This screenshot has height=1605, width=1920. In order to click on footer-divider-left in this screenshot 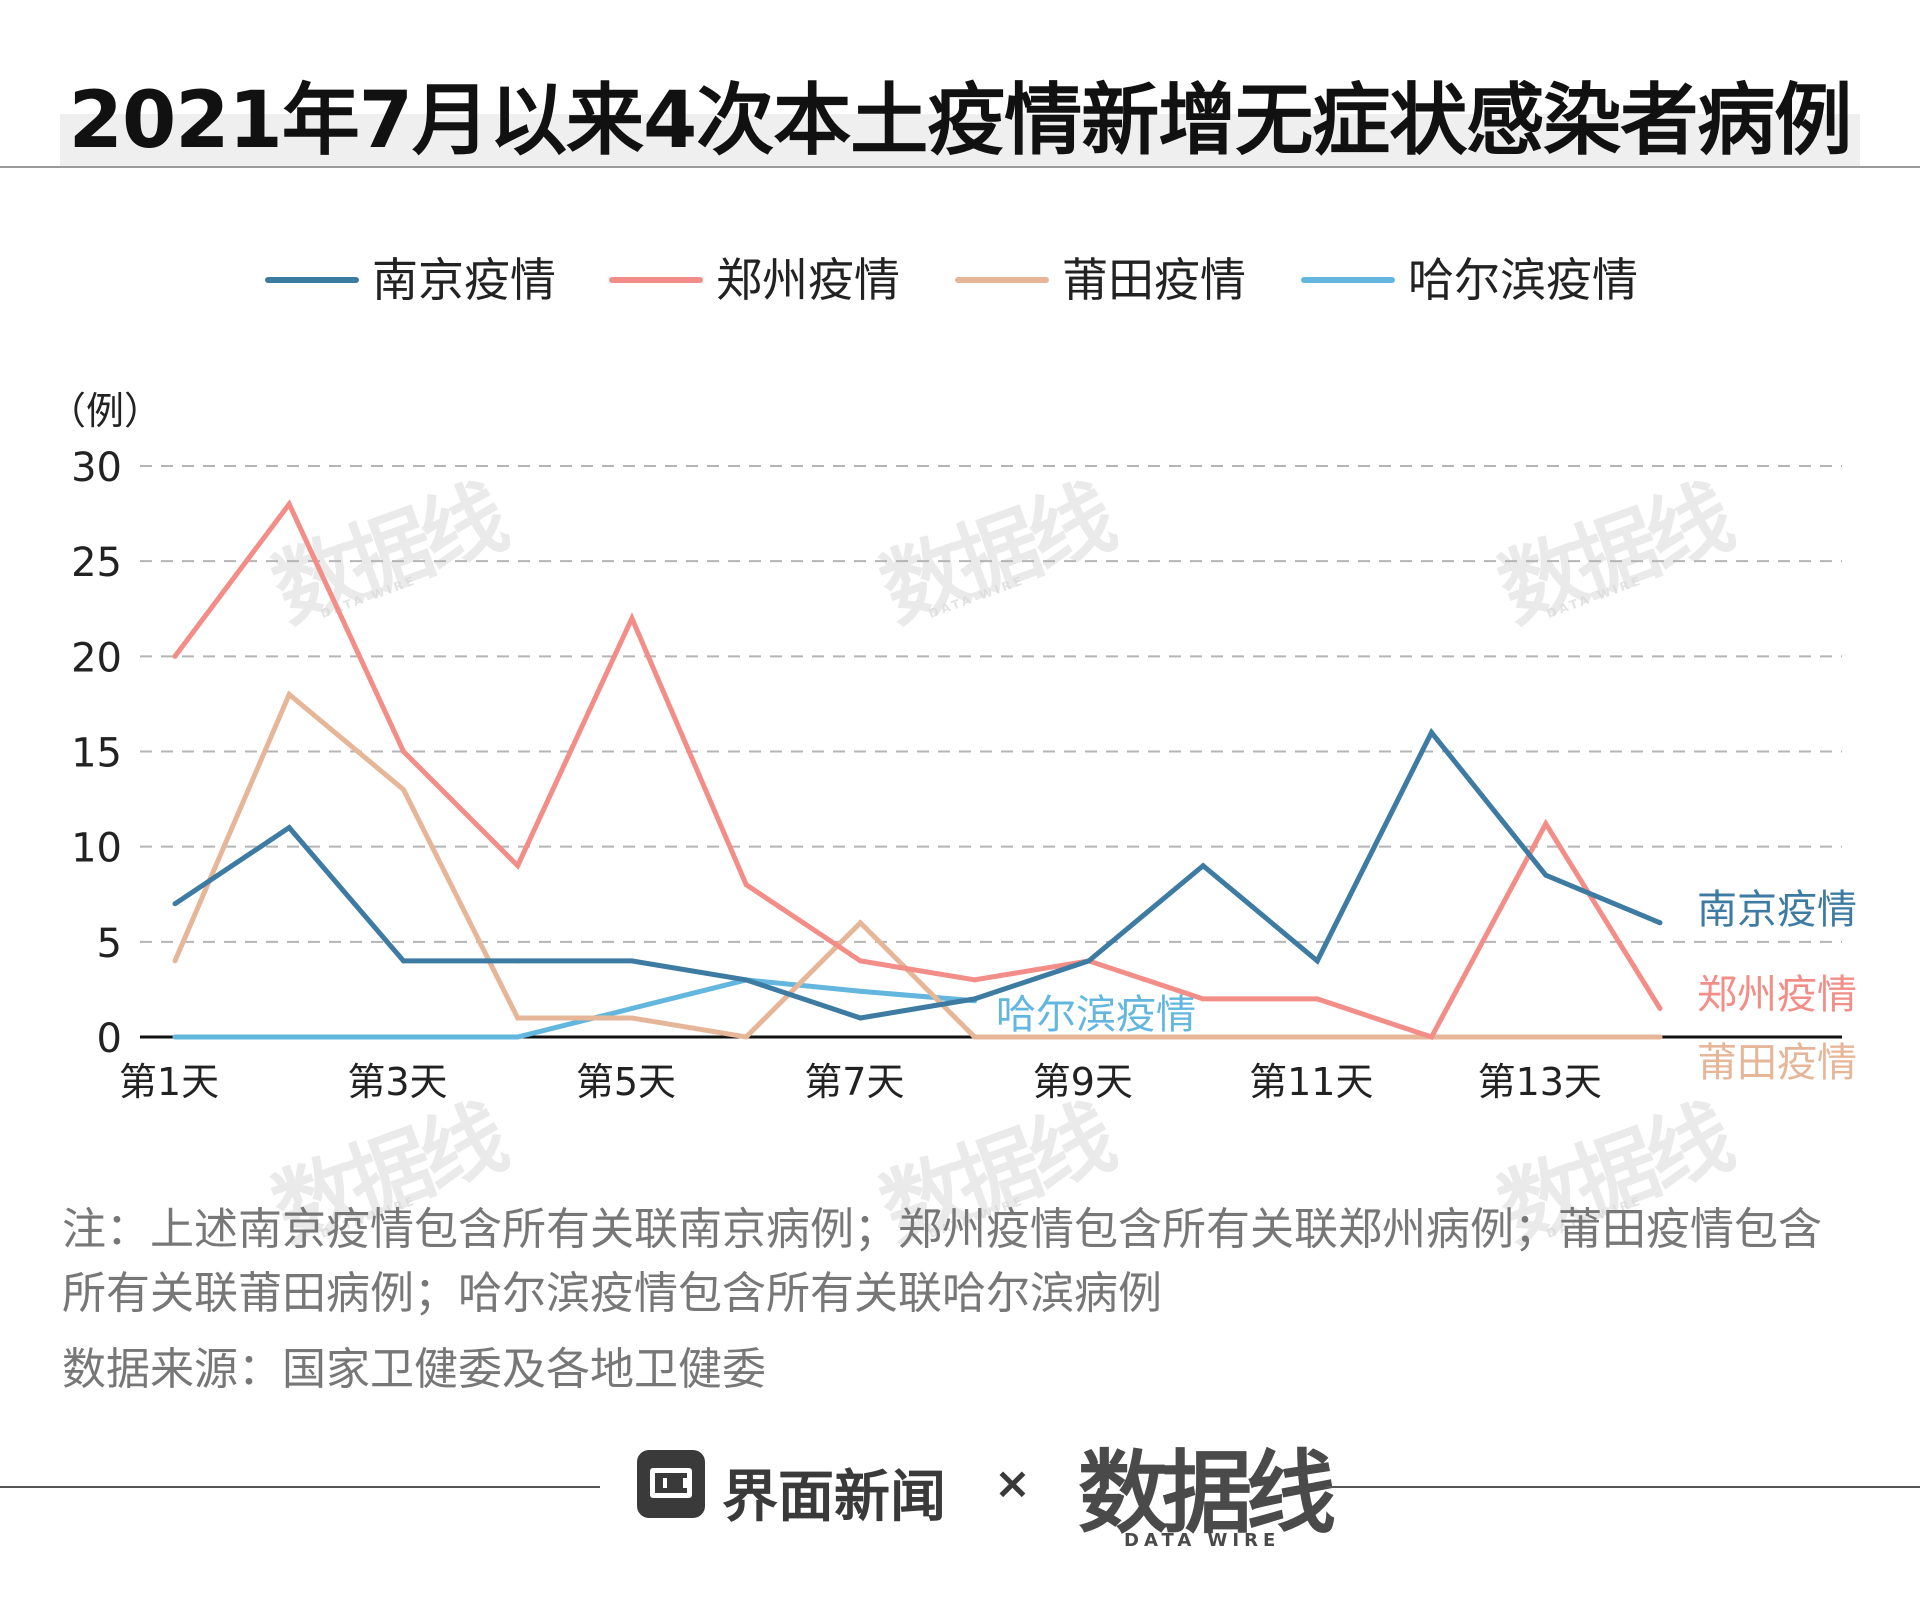, I will do `click(300, 1487)`.